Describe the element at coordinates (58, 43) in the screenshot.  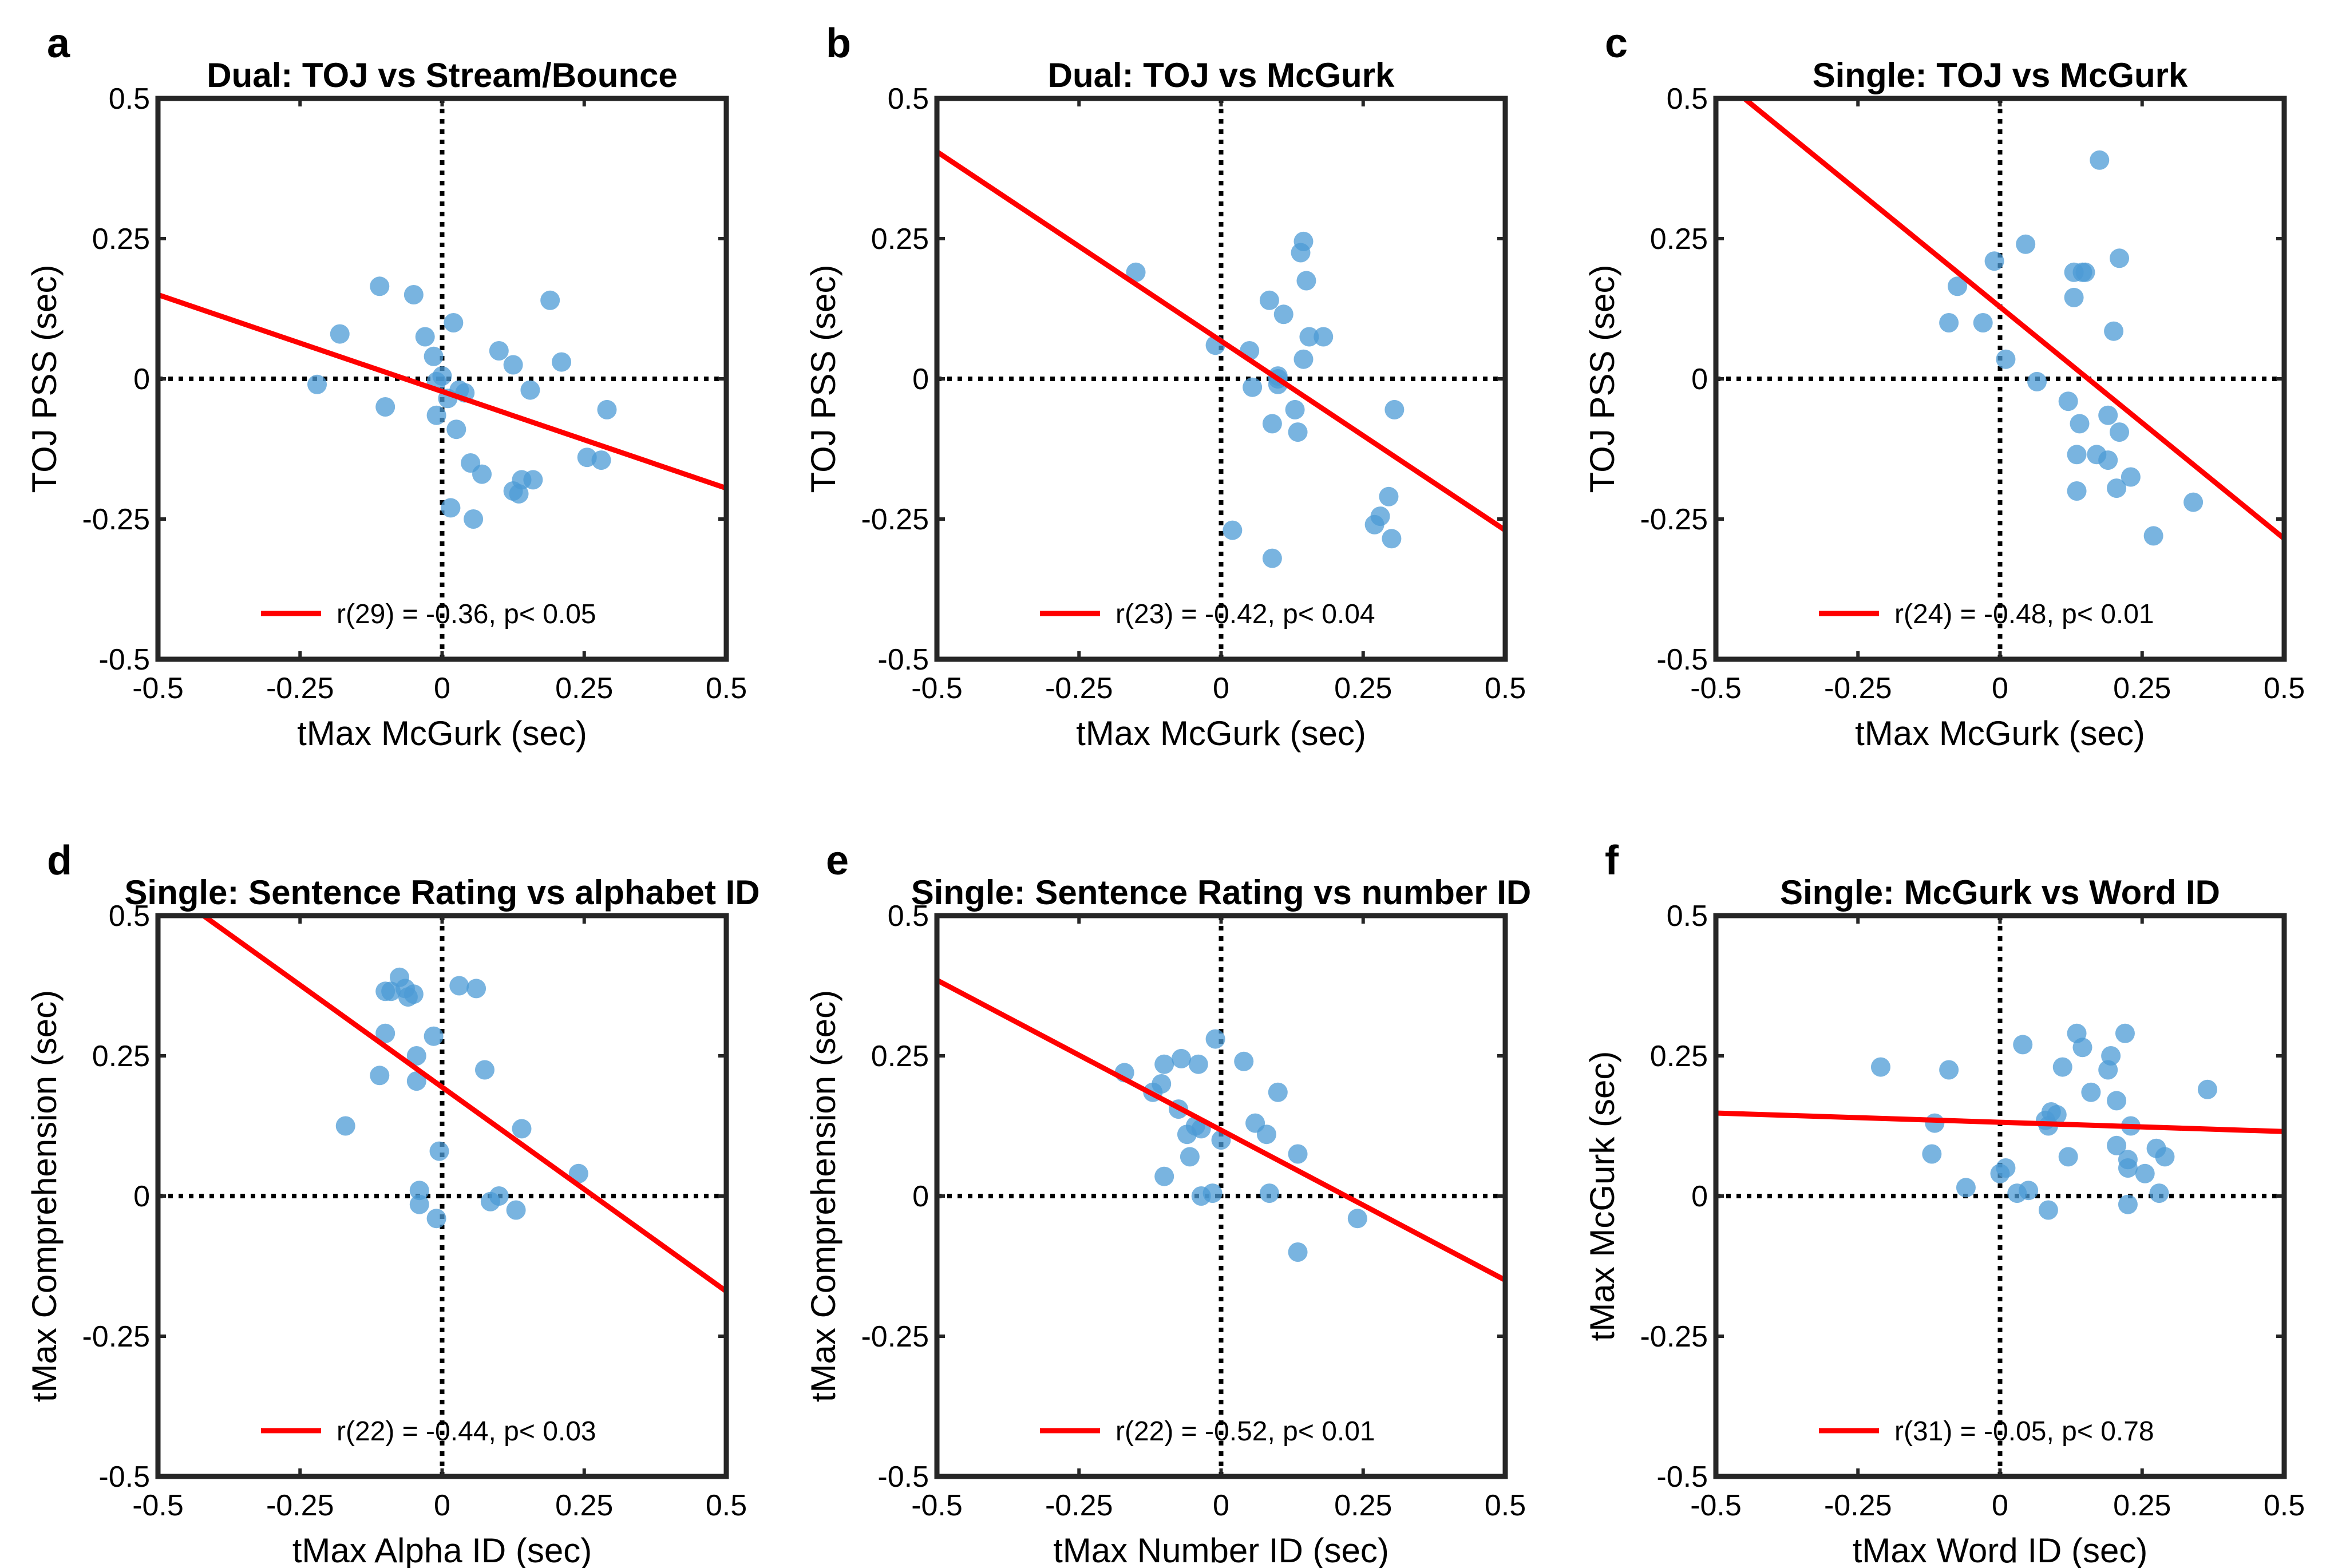
I see `panel-letter: a` at that location.